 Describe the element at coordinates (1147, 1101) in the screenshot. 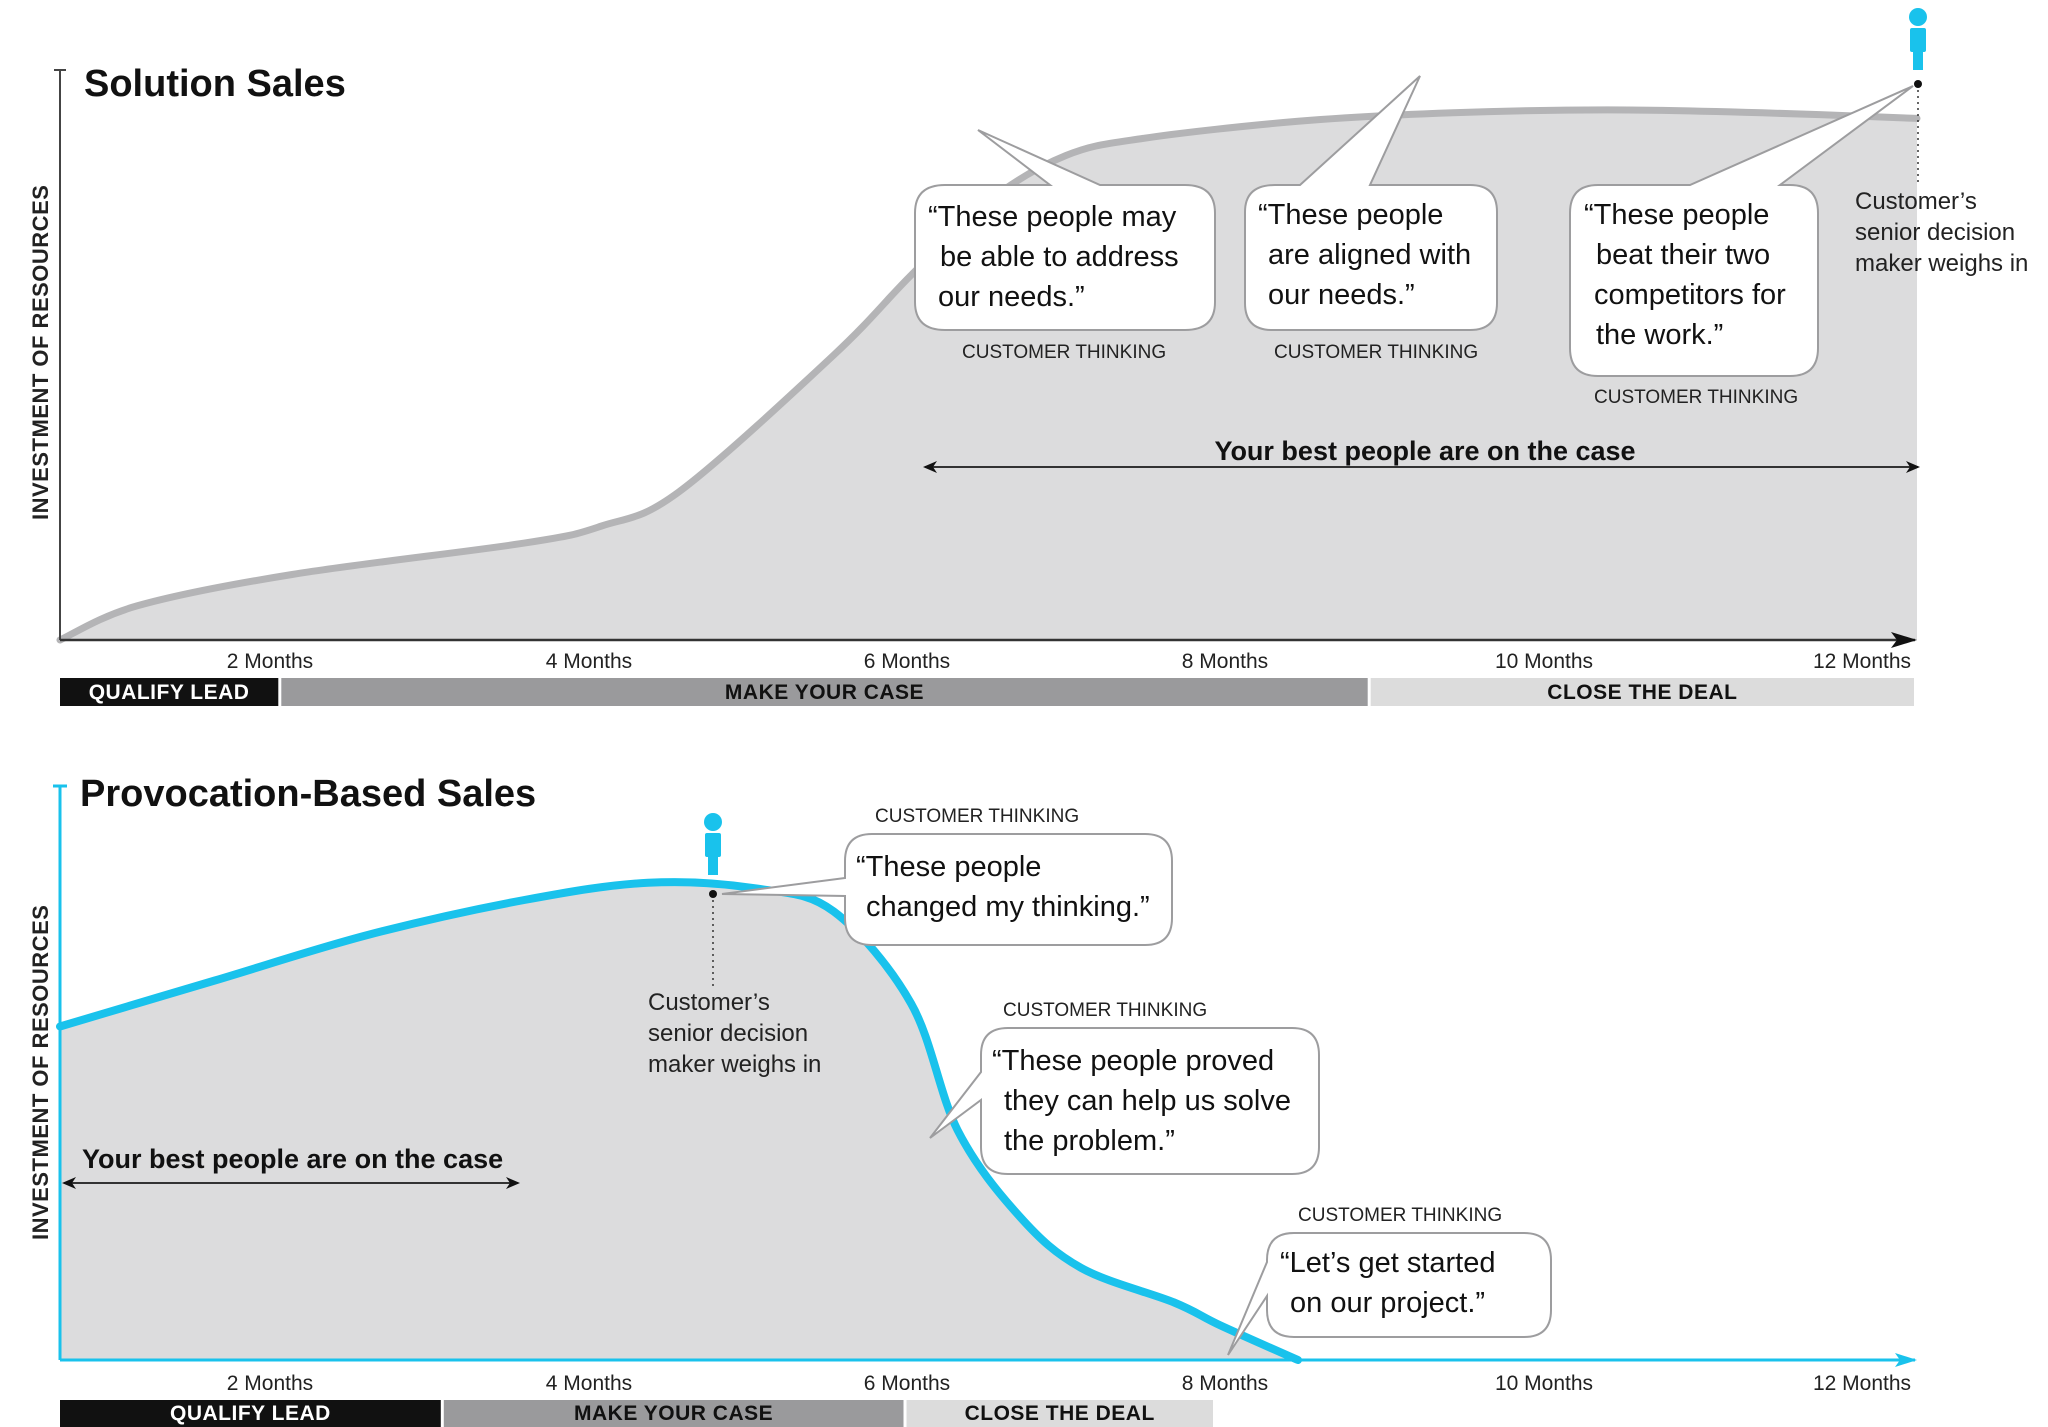

I see `callout-line: they can help us solve` at that location.